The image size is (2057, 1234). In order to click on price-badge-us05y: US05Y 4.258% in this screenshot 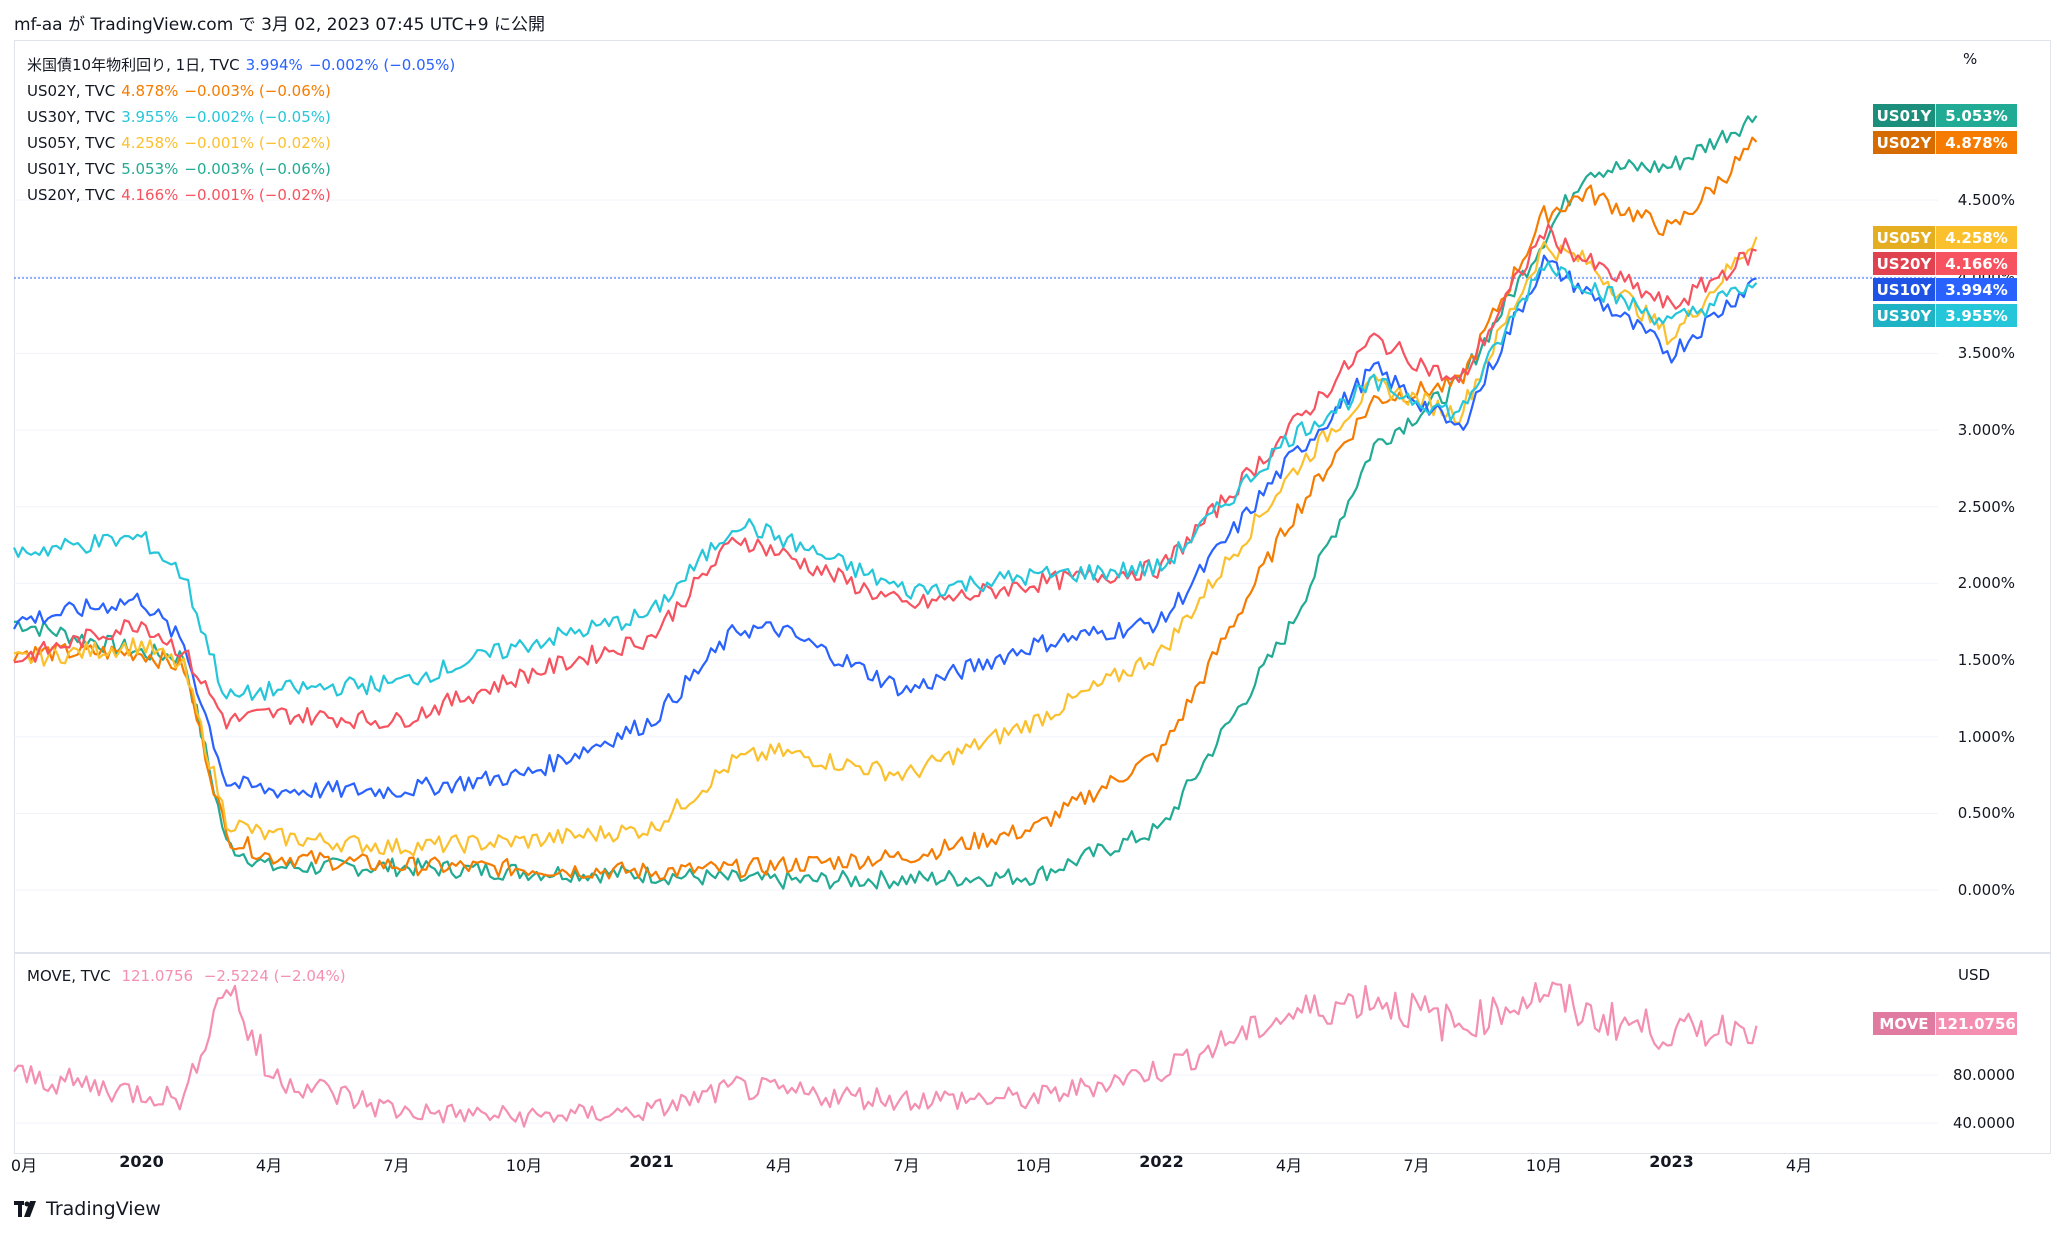, I will do `click(1945, 238)`.